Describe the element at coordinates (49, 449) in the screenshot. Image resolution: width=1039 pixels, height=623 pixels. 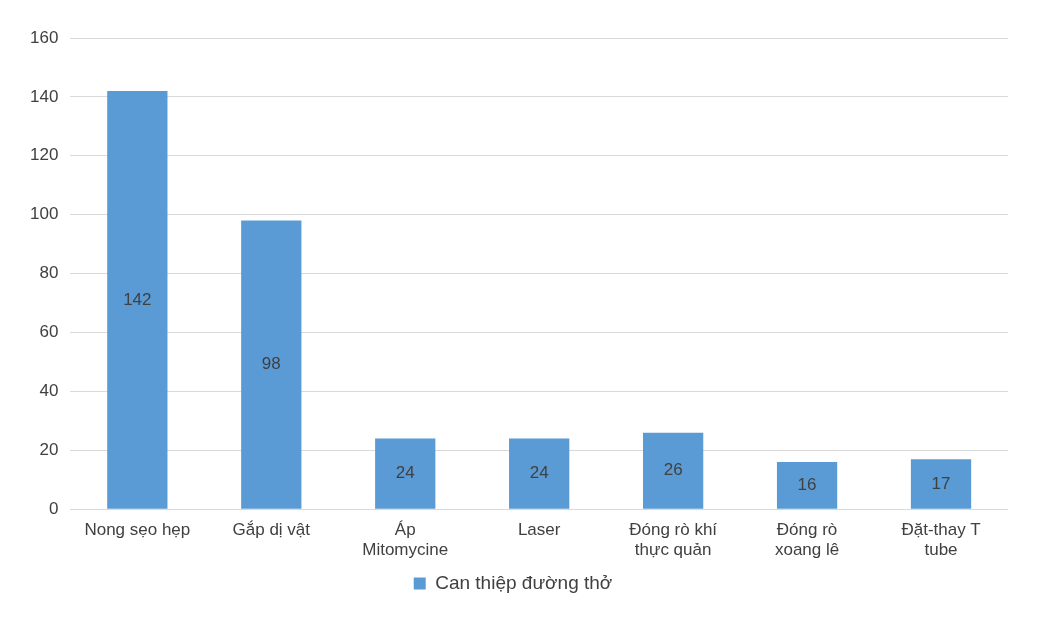
I see `y-tick-label: 20` at that location.